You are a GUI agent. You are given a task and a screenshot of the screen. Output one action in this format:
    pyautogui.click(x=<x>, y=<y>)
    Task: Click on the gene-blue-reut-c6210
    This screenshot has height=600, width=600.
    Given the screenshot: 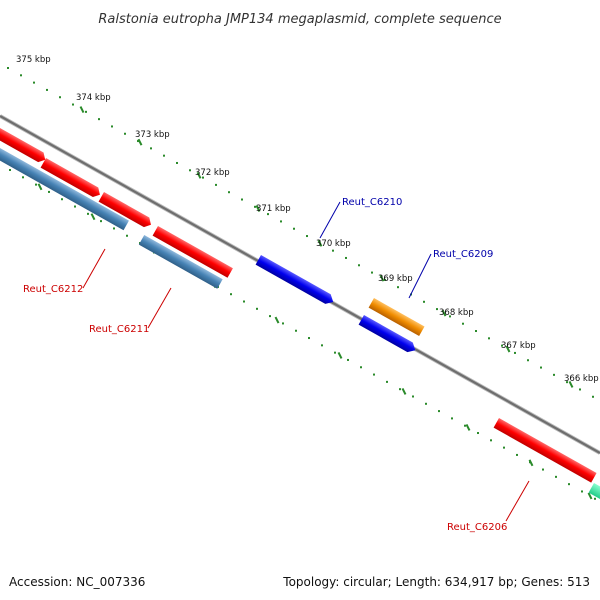 What is the action you would take?
    pyautogui.click(x=295, y=281)
    